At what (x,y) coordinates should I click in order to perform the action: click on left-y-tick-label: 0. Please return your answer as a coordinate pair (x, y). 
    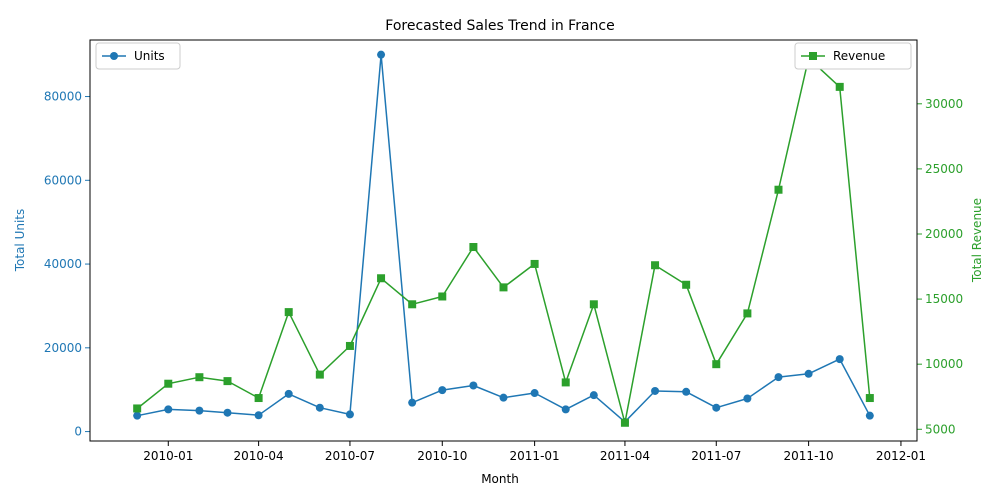
    Looking at the image, I should click on (78, 432).